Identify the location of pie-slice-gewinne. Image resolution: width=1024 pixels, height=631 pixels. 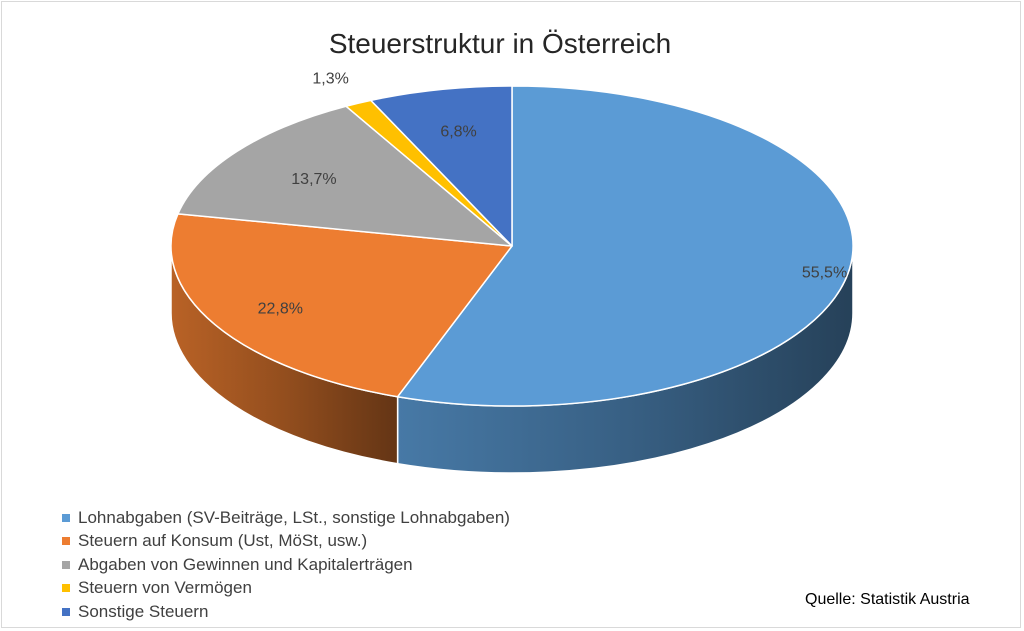
(345, 176).